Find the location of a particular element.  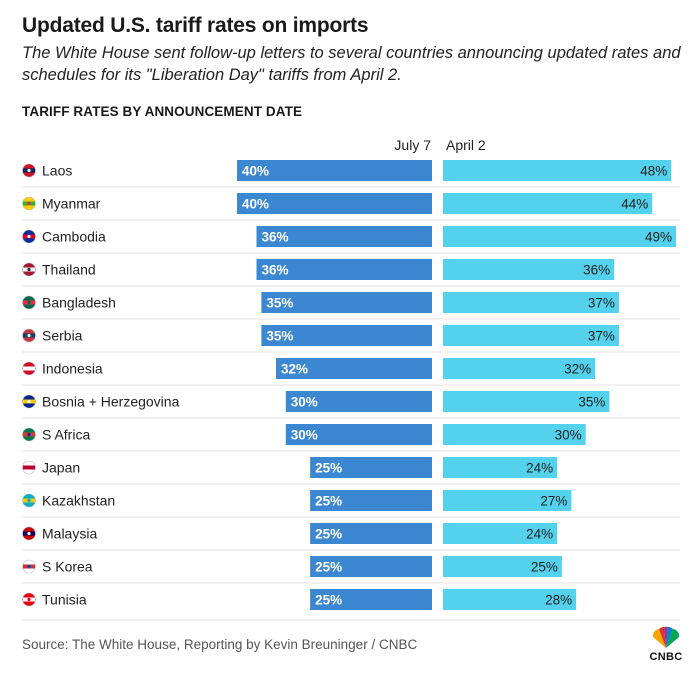

country-label-s-korea: S Korea is located at coordinates (67, 567).